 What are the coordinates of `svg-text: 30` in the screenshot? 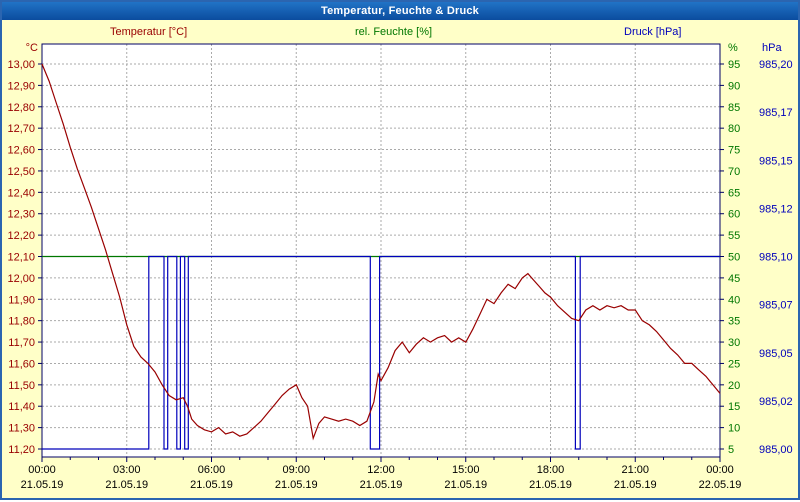 It's located at (734, 343).